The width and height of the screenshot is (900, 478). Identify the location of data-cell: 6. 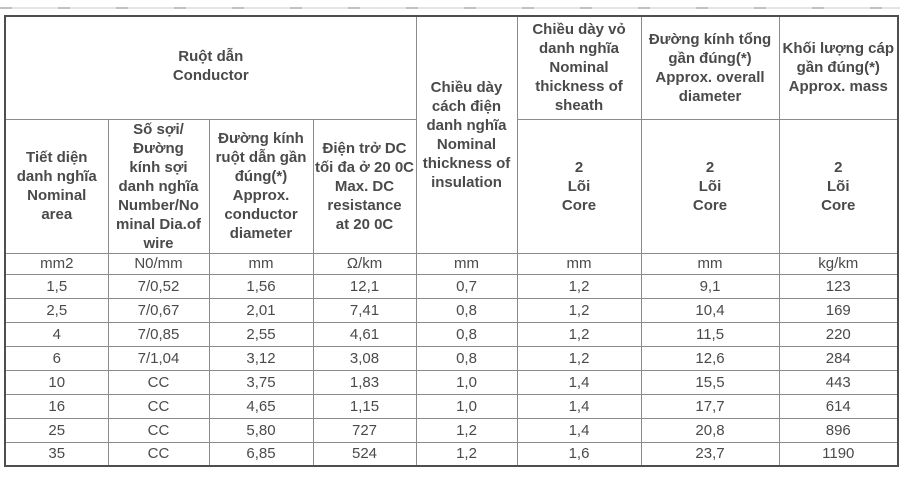
(56, 358).